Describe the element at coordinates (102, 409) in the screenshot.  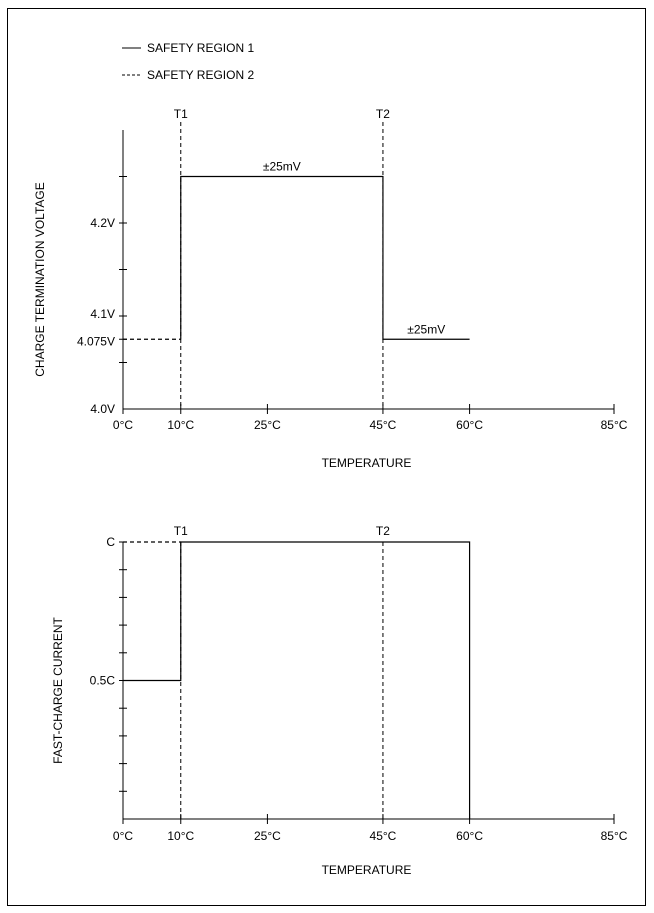
I see `y-tick-label: 4.0V` at that location.